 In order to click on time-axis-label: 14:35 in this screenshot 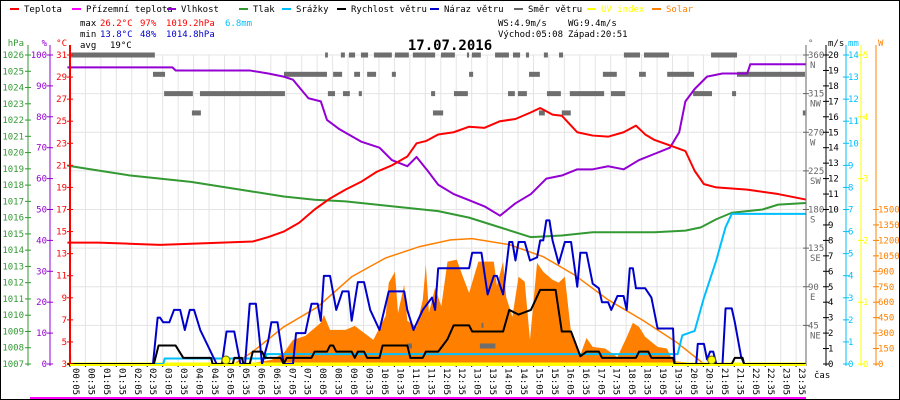, I will do `click(523, 381)`.